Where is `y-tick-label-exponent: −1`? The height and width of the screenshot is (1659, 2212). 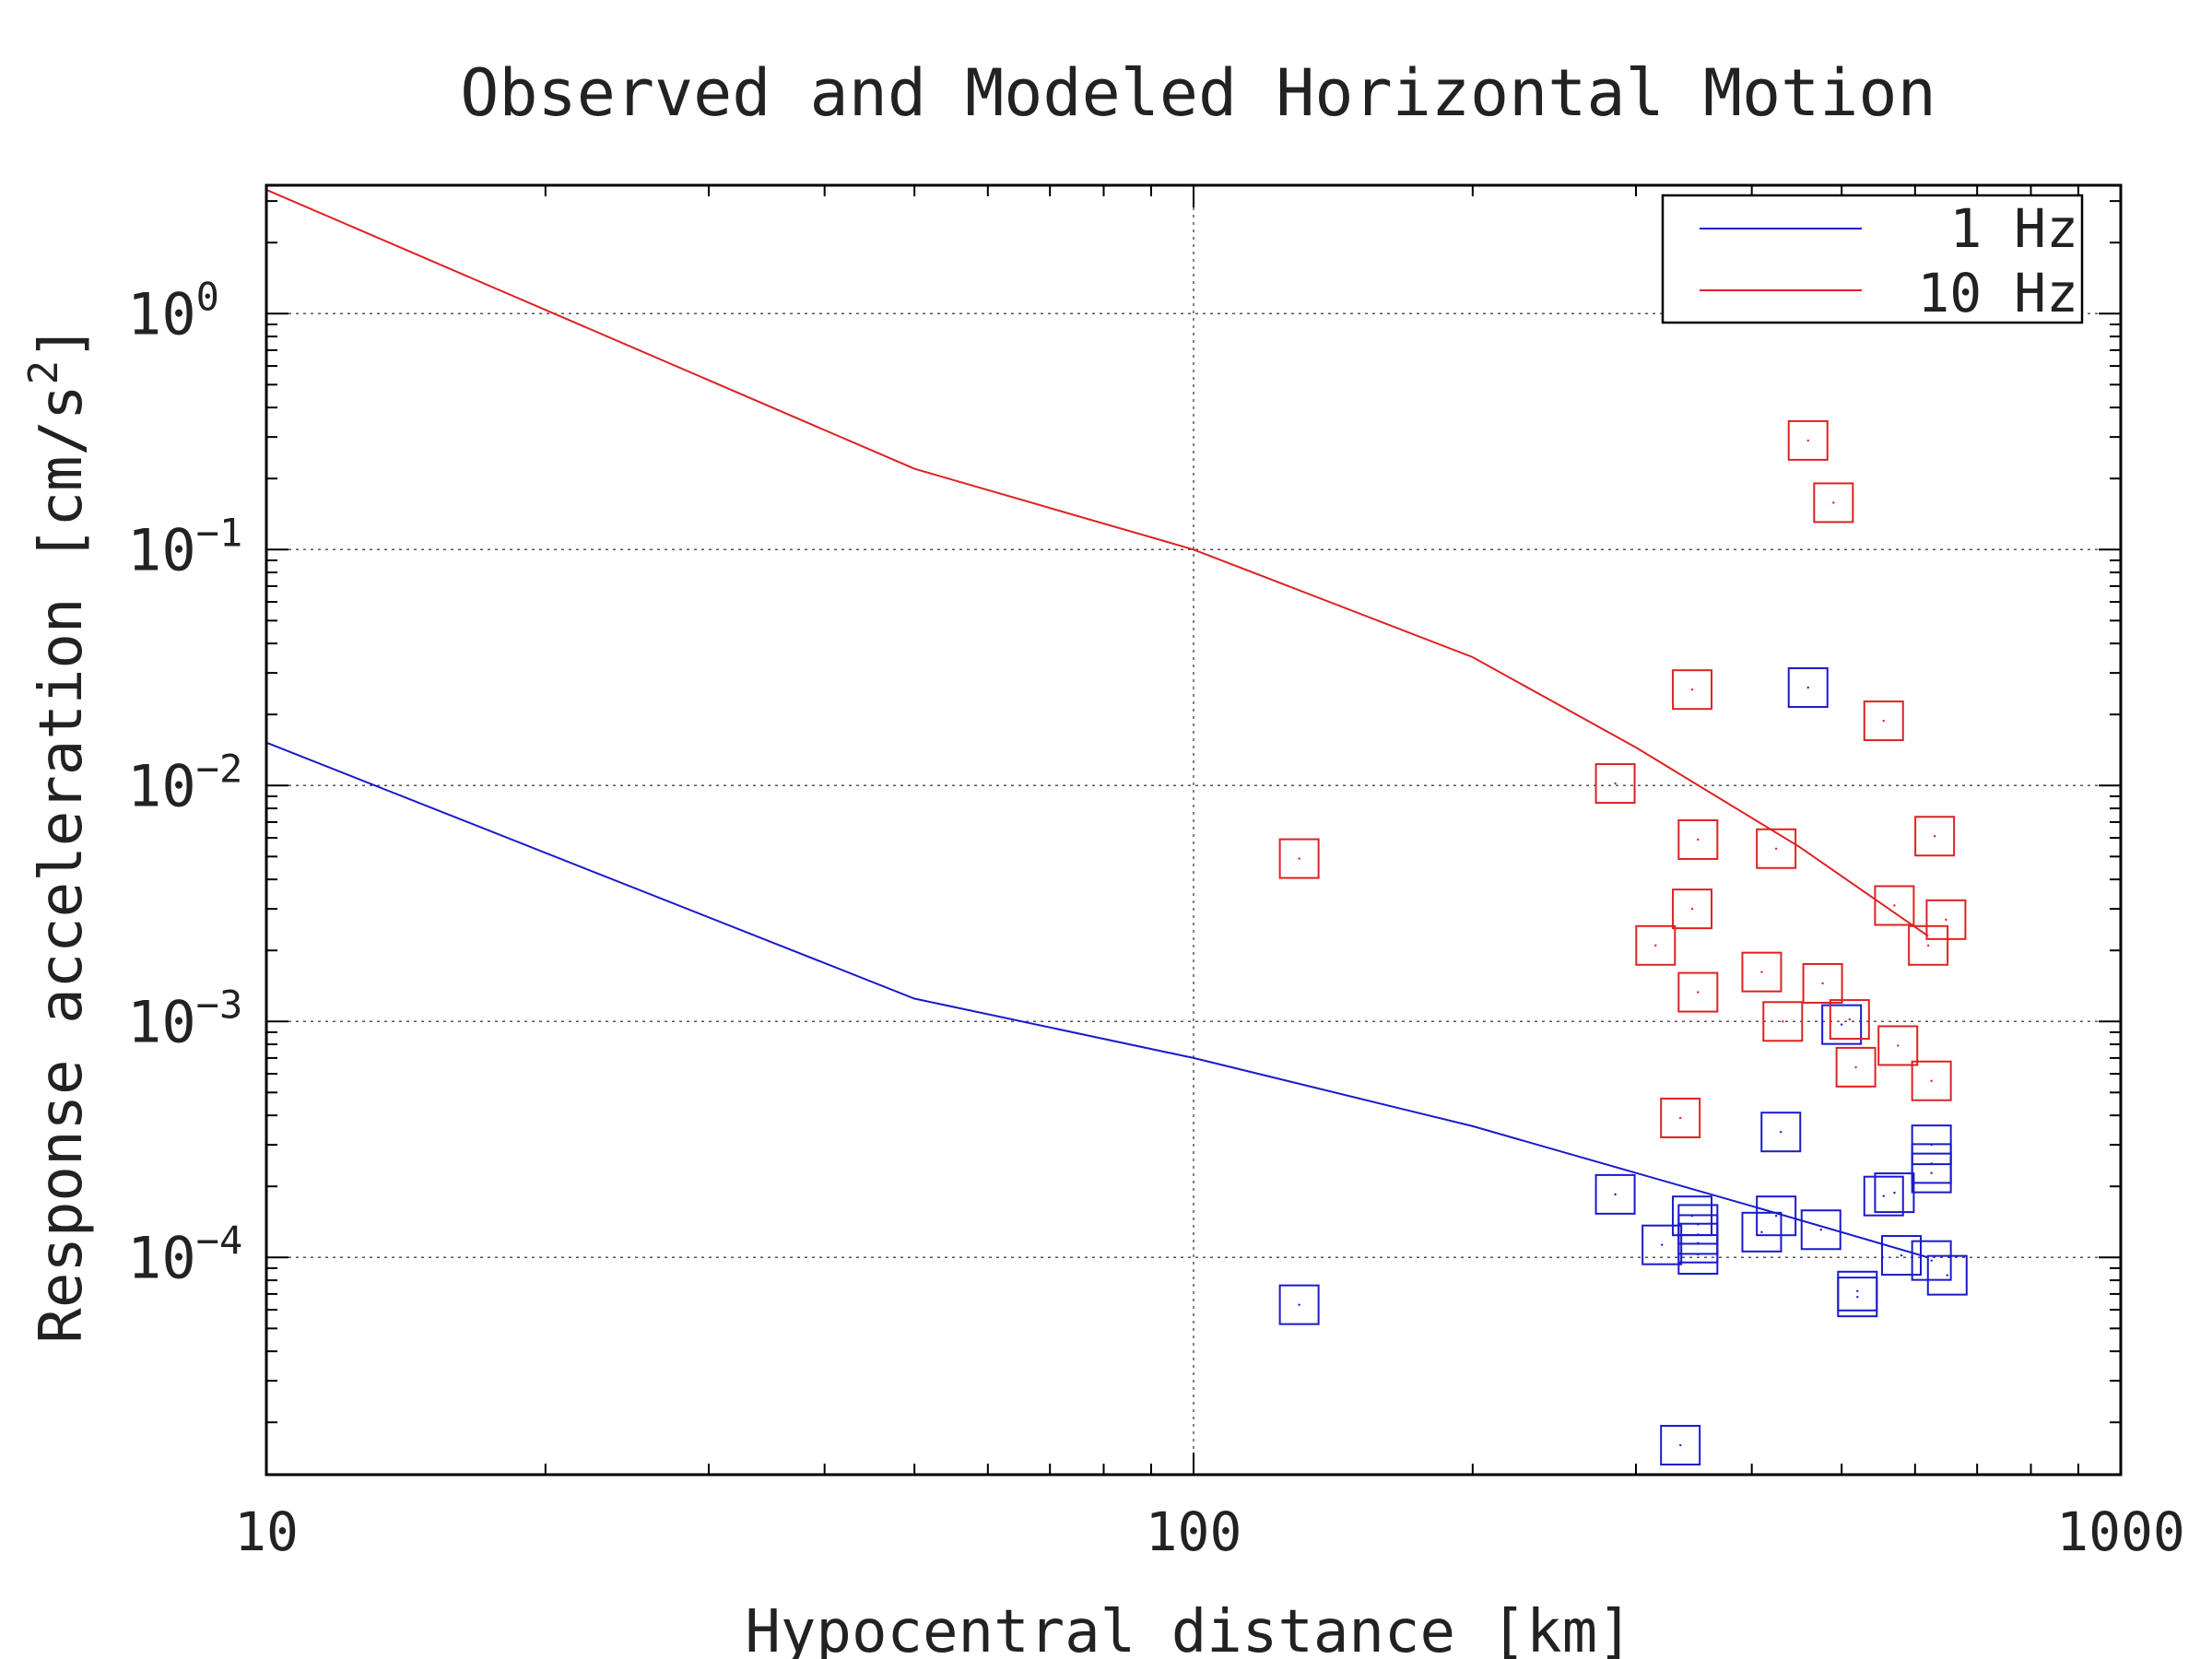 y-tick-label-exponent: −1 is located at coordinates (219, 532).